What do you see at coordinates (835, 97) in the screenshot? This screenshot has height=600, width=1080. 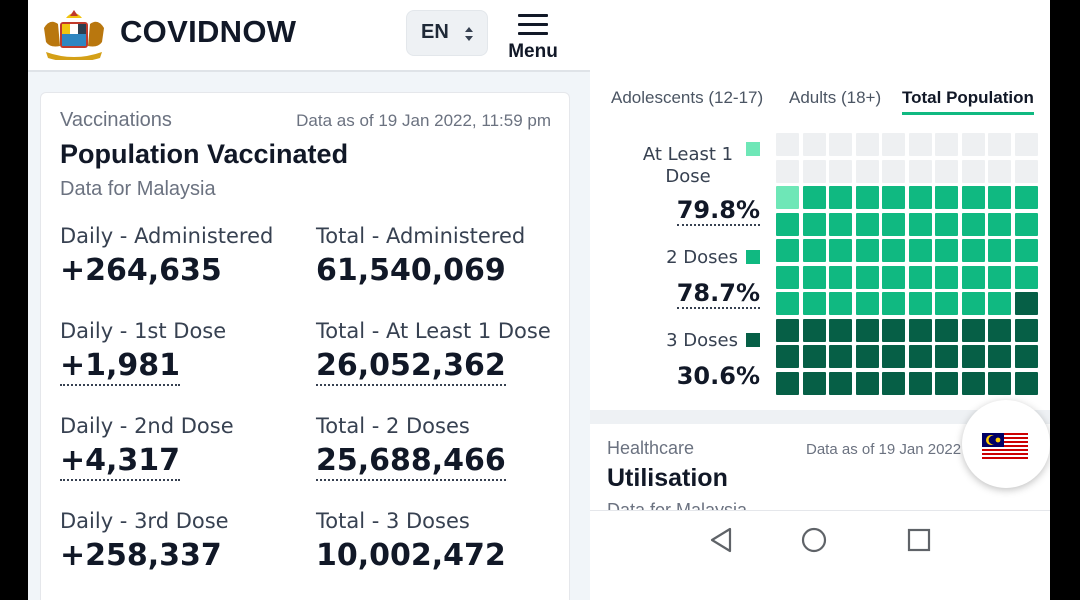 I see `tab-adults: Adults (18+)` at bounding box center [835, 97].